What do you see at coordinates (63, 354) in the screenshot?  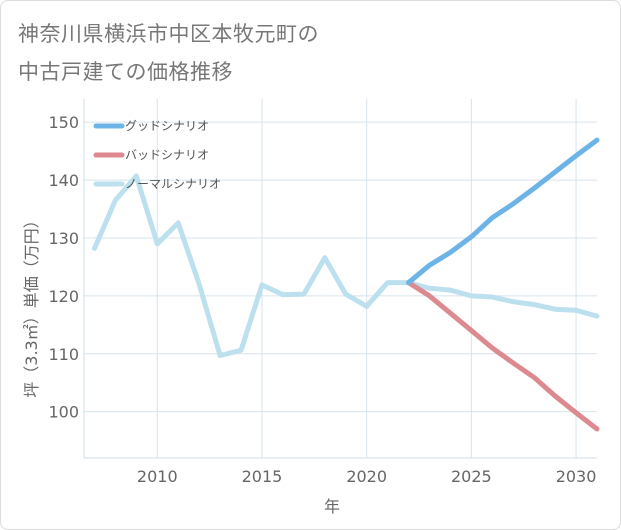 I see `y-tick-label-110: 110` at bounding box center [63, 354].